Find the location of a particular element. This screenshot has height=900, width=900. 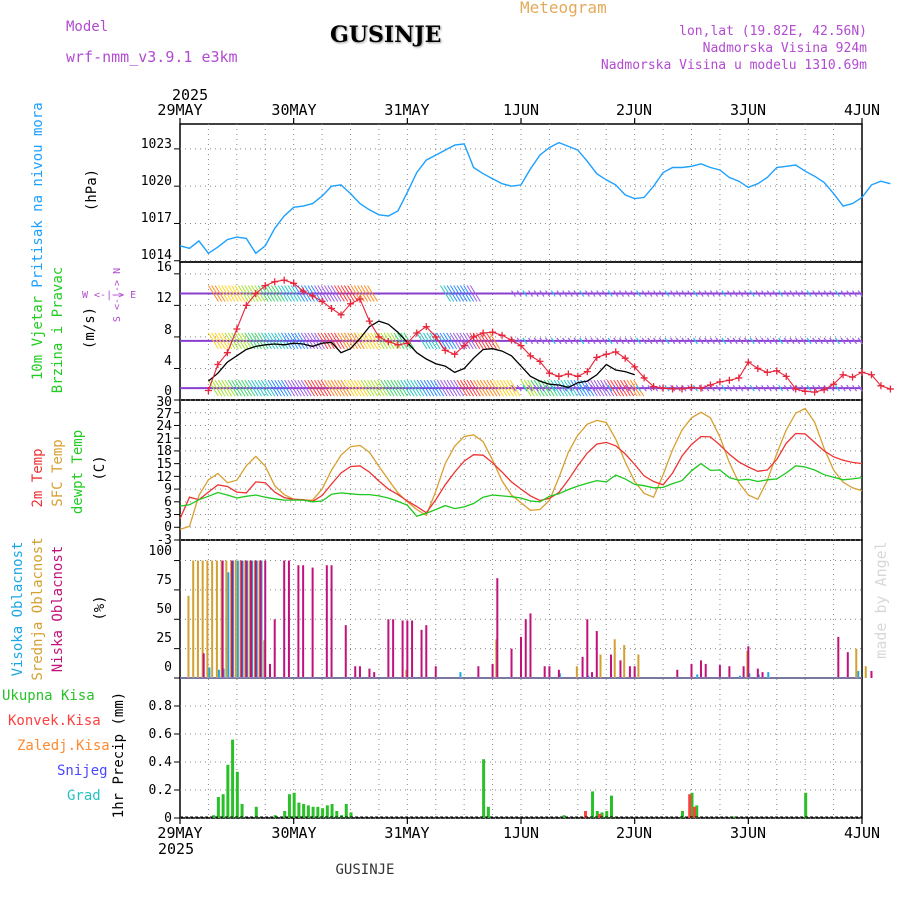

pressure-tick: 1023 is located at coordinates (156, 144).